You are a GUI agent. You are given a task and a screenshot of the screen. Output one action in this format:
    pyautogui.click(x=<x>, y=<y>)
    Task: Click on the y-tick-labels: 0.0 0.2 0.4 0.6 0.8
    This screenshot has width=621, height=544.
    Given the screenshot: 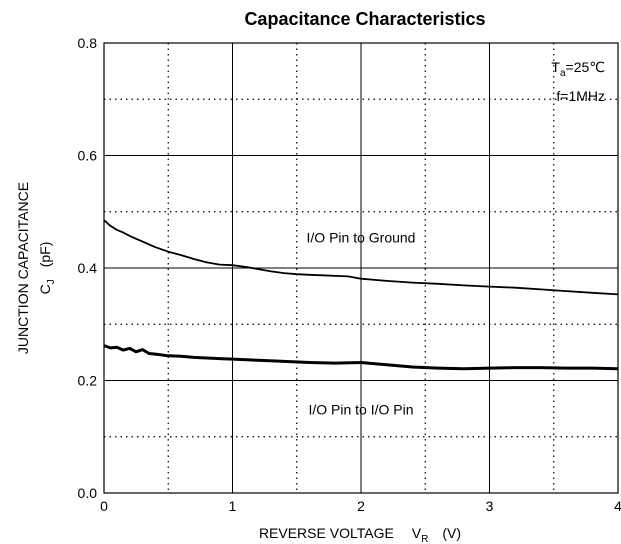 What is the action you would take?
    pyautogui.click(x=88, y=268)
    